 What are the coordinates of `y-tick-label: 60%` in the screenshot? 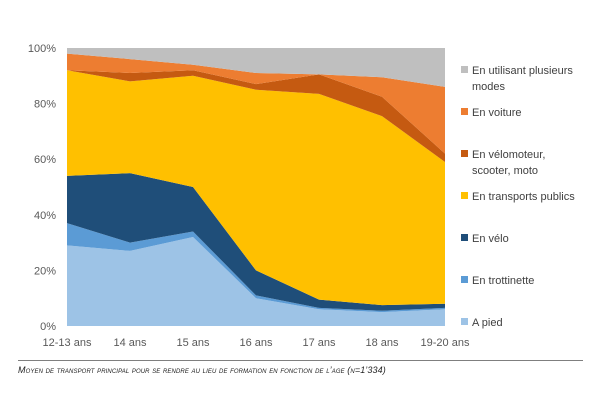 It's located at (45, 160).